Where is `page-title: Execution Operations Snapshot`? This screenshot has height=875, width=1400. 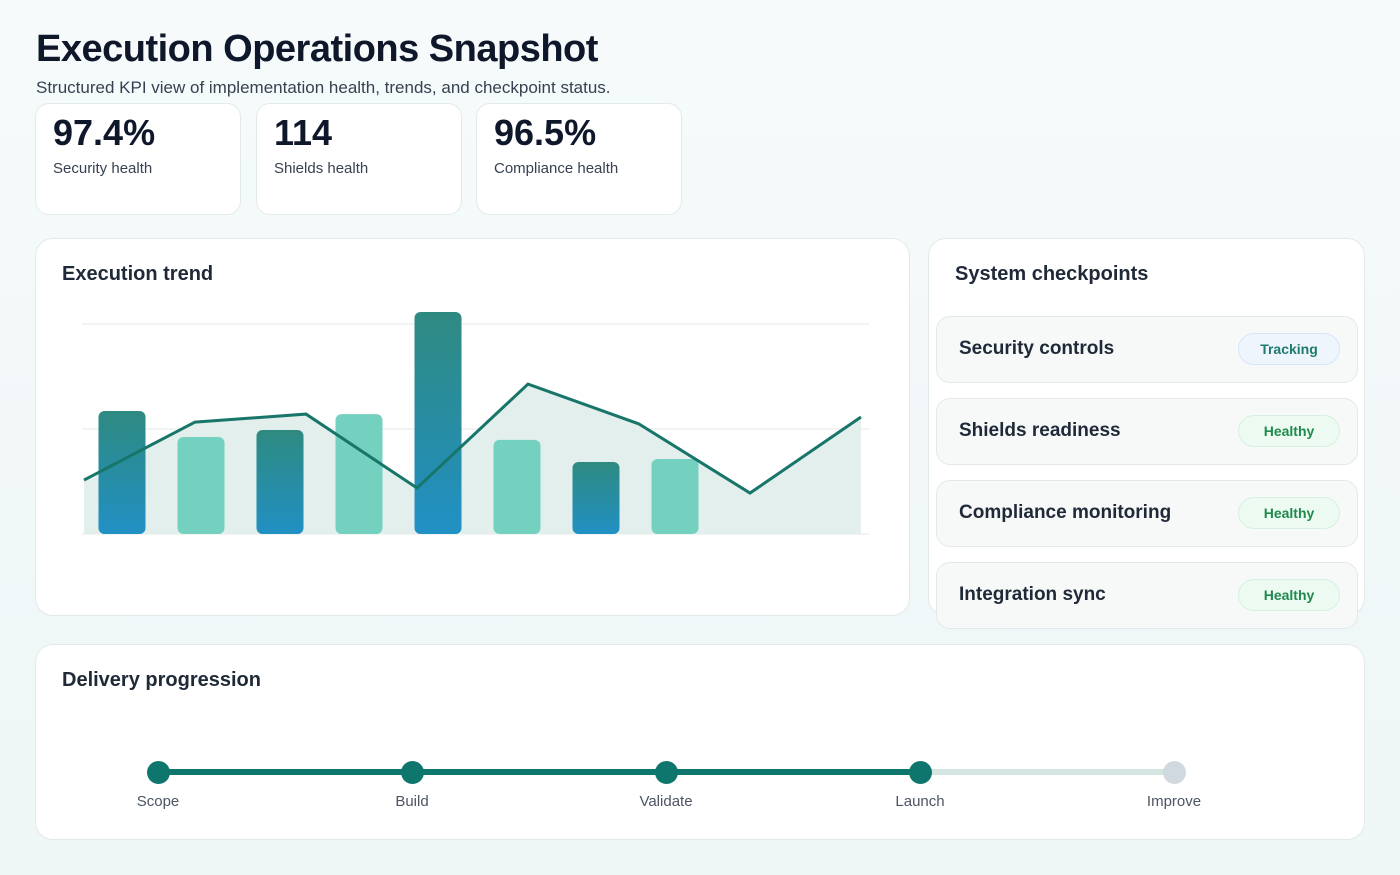
page-title: Execution Operations Snapshot is located at coordinates (317, 49).